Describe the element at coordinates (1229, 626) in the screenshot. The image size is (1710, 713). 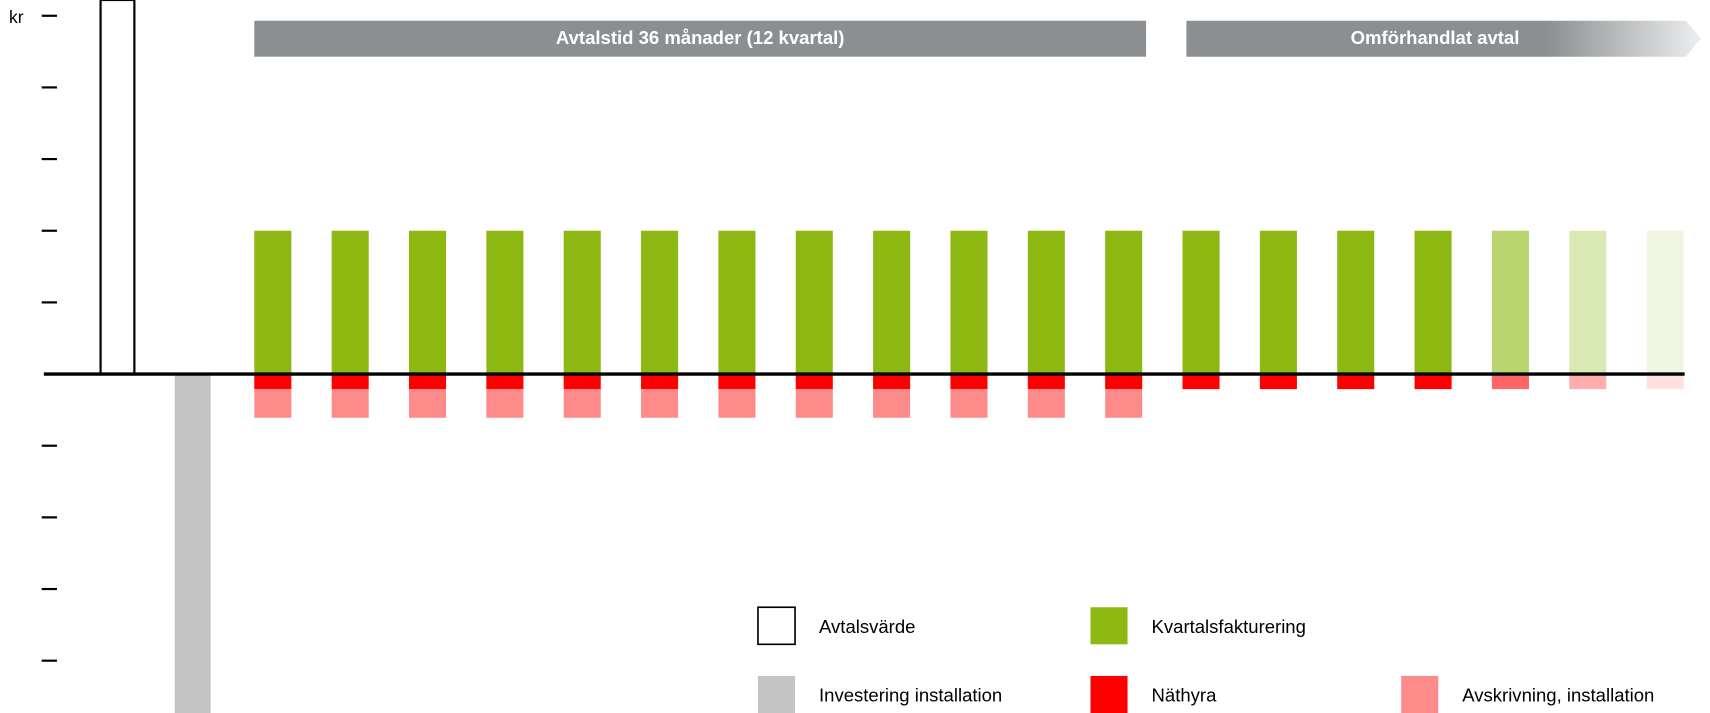
I see `legend-label: Kvartalsfakturering` at that location.